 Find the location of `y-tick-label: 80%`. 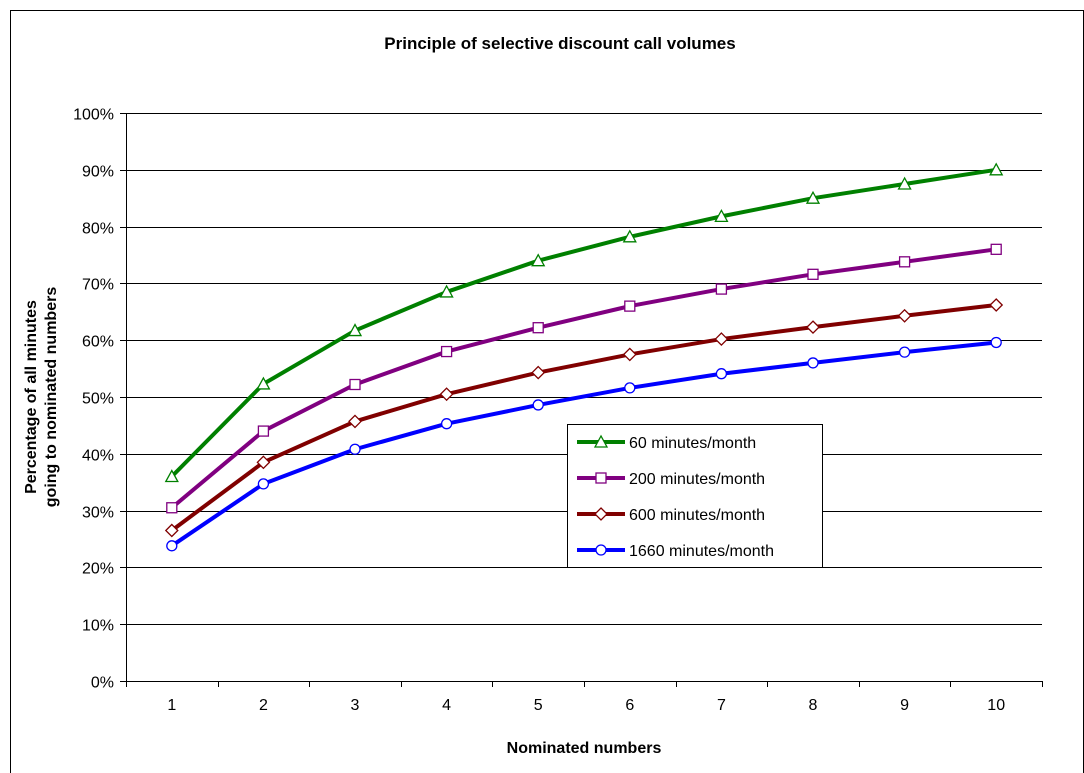

y-tick-label: 80% is located at coordinates (98, 229).